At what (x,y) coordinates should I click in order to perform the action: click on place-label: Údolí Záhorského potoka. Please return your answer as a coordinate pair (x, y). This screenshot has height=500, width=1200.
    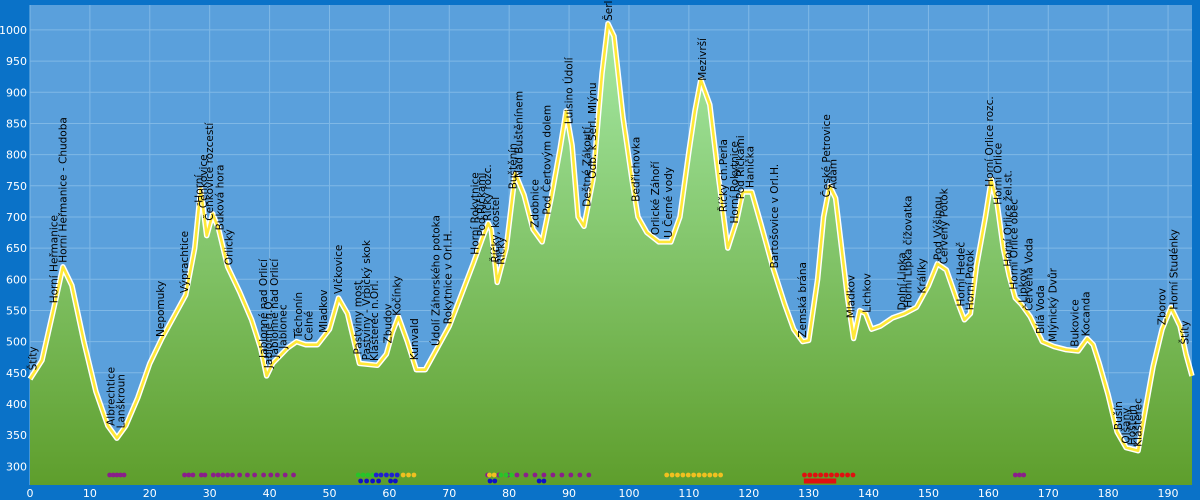
    Looking at the image, I should click on (436, 280).